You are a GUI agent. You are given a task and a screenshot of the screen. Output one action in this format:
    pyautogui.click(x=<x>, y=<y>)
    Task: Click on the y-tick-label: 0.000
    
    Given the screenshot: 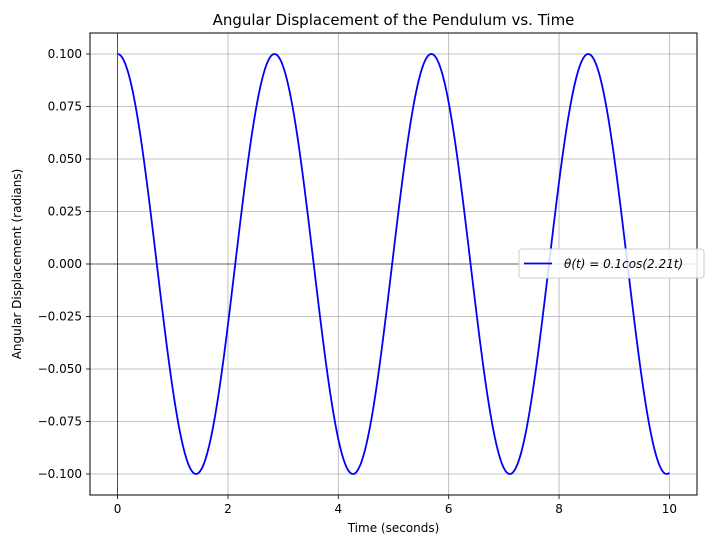 What is the action you would take?
    pyautogui.click(x=65, y=264)
    